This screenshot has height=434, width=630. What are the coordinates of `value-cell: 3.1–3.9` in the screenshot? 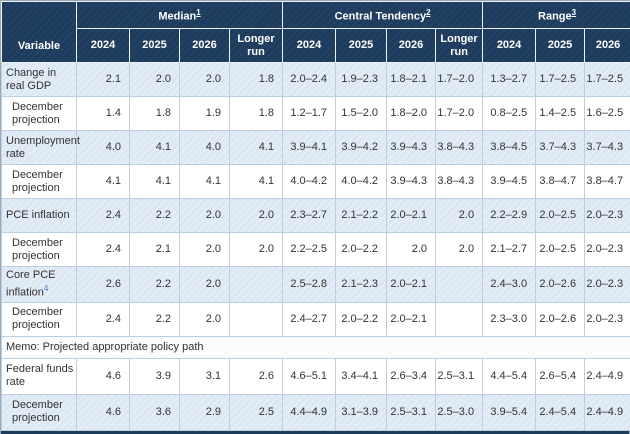 It's located at (361, 412).